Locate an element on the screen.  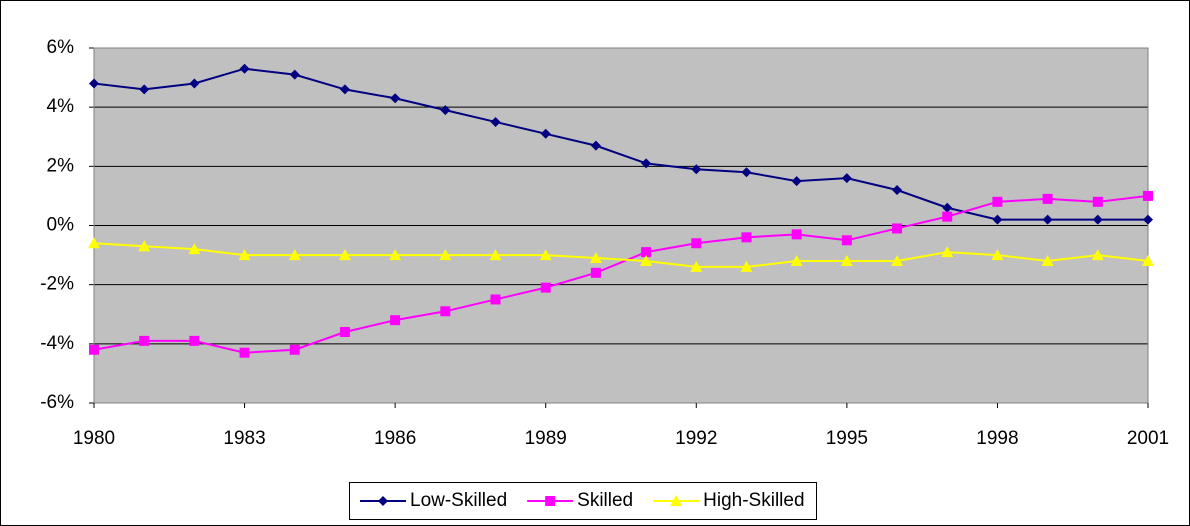
x-tick-label: 1986 is located at coordinates (395, 438).